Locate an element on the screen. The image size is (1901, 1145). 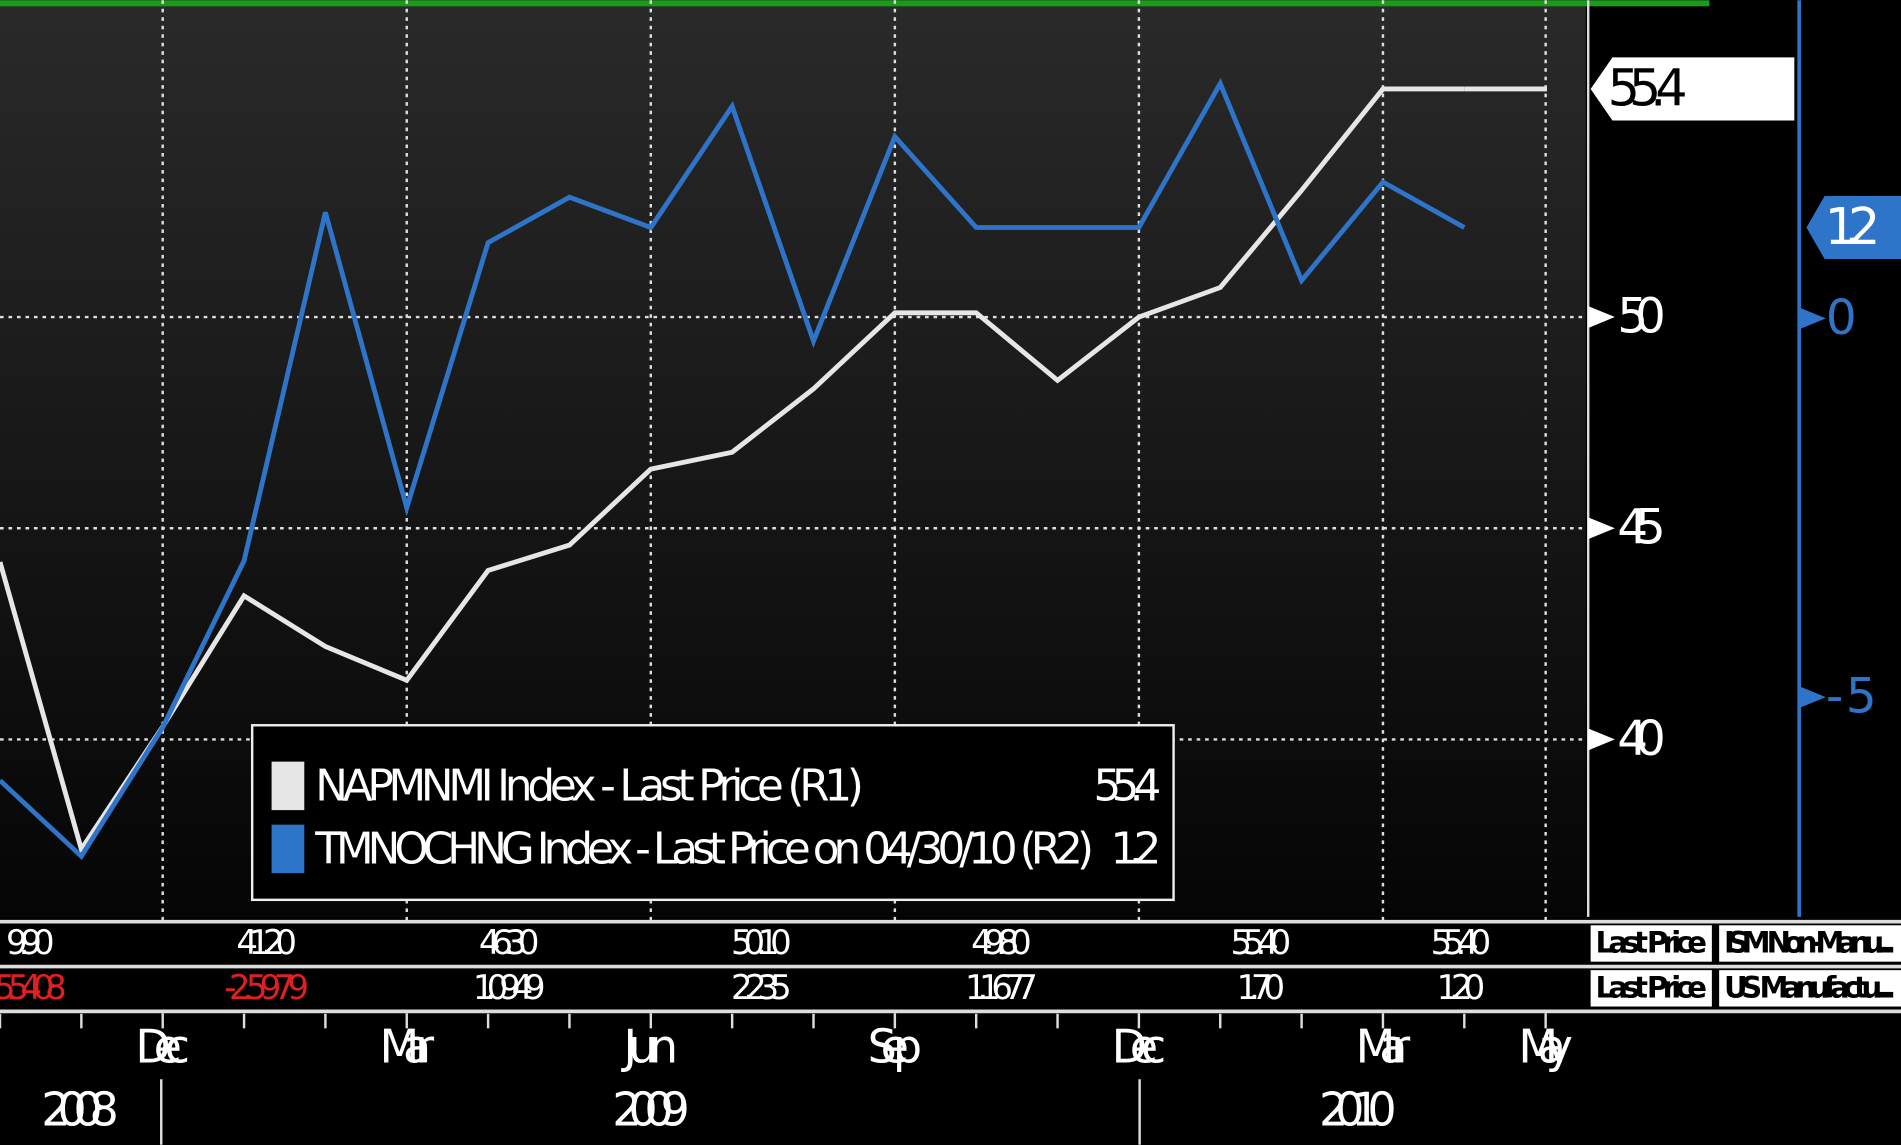
y-tick-label: 50 is located at coordinates (1641, 316).